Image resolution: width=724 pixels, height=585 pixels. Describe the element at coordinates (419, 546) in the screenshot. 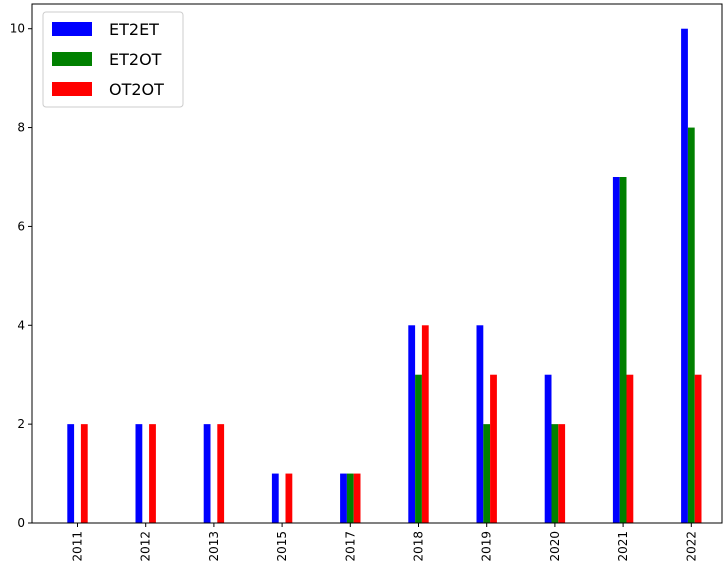

I see `x-tick-label: 2018` at that location.